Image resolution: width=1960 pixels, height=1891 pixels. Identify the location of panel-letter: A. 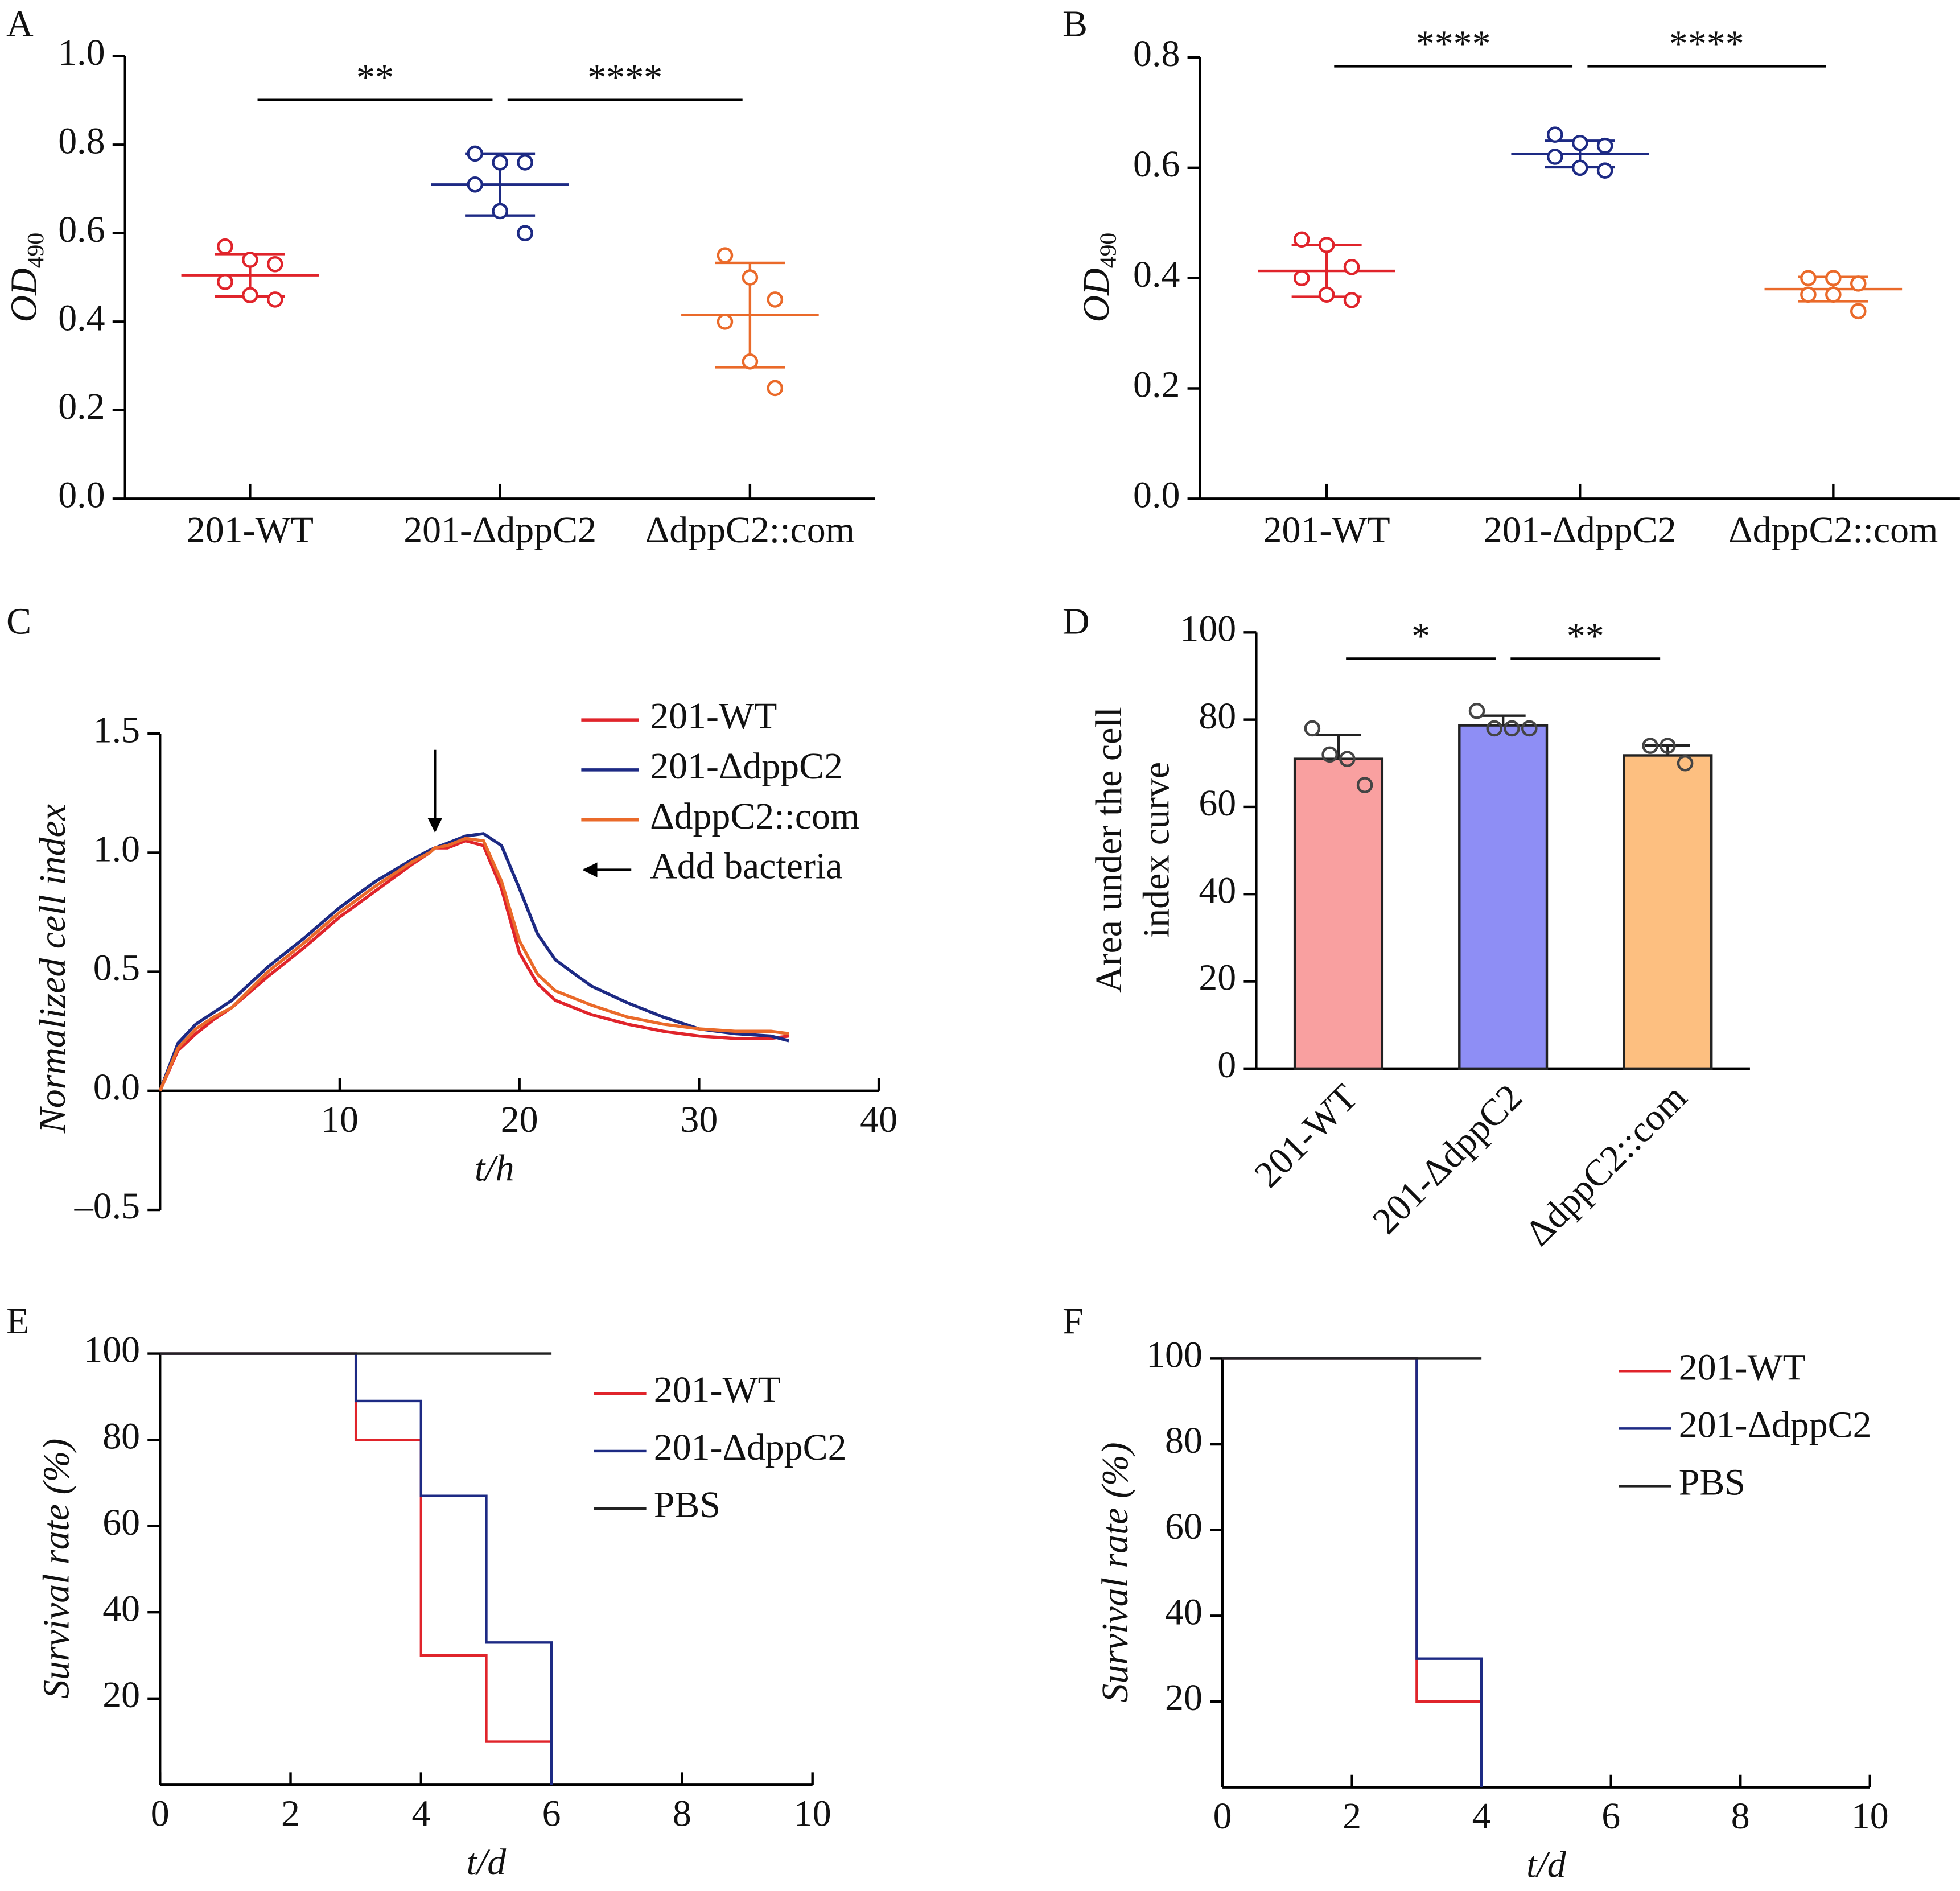
(20, 23).